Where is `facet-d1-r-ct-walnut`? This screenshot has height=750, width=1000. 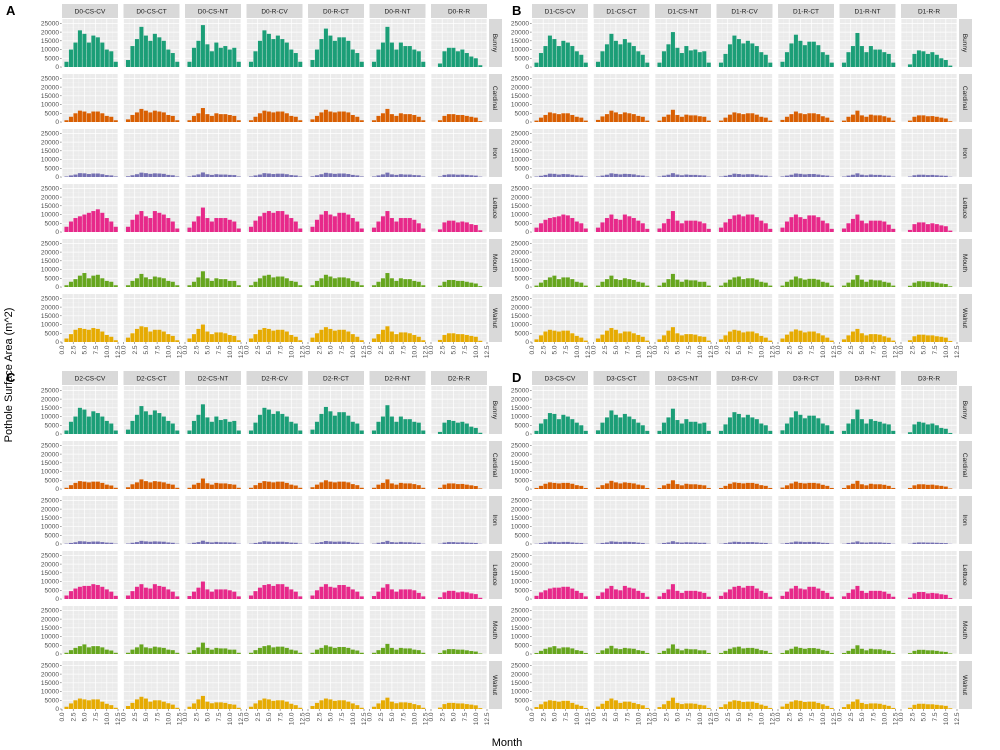
facet-d1-r-ct-walnut is located at coordinates (806, 318).